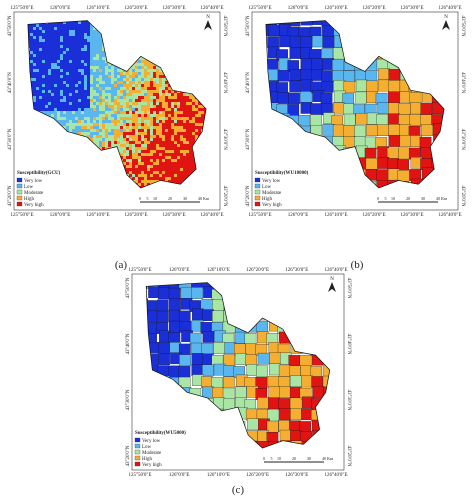 This screenshot has width=476, height=500. What do you see at coordinates (34, 205) in the screenshot?
I see `legend-label: Very high` at bounding box center [34, 205].